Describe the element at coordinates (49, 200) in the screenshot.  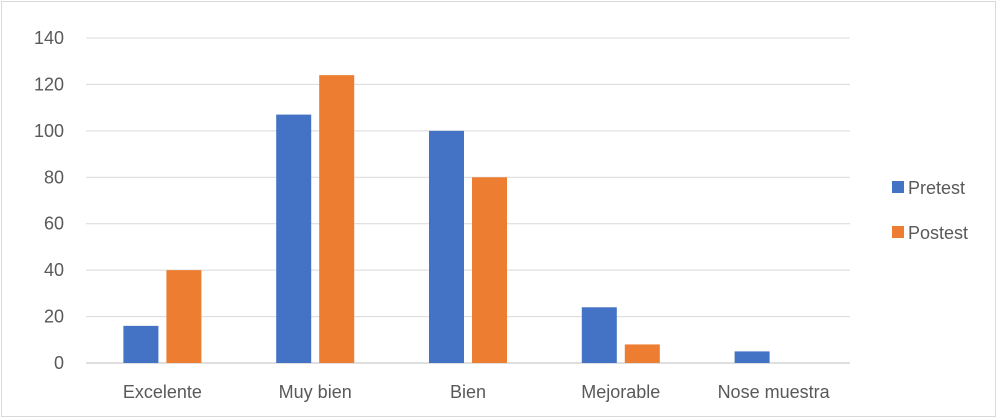
I see `y-axis-ticks: 0 20 40 60 80 100 120 140` at that location.